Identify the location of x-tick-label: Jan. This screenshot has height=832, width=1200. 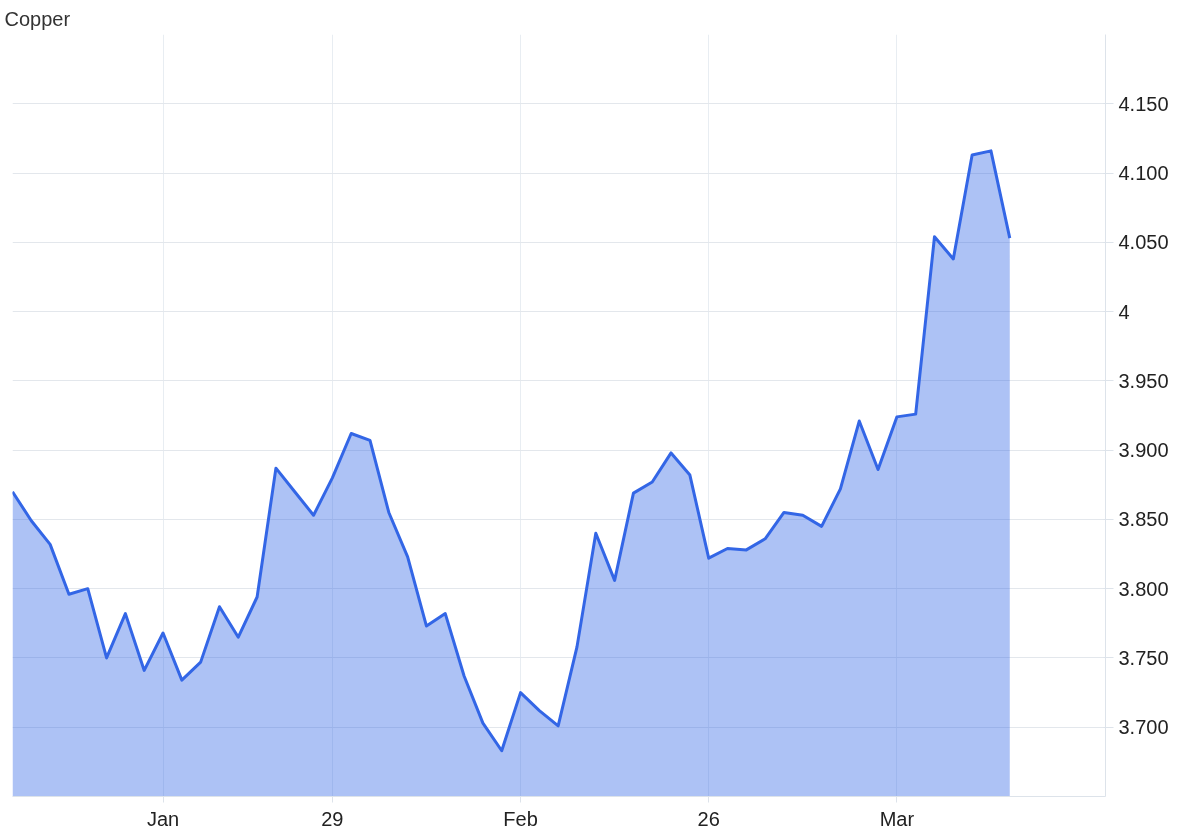
(163, 818).